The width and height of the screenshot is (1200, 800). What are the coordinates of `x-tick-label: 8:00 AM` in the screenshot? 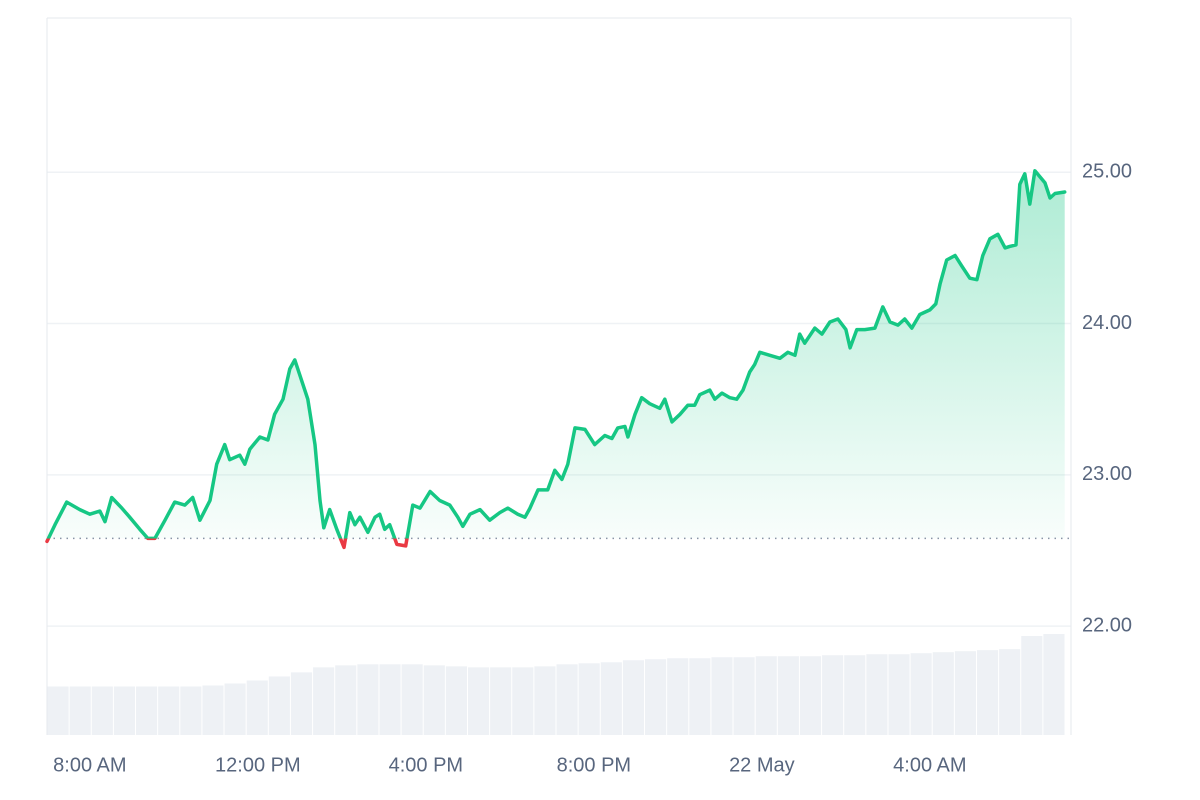 It's located at (89, 765).